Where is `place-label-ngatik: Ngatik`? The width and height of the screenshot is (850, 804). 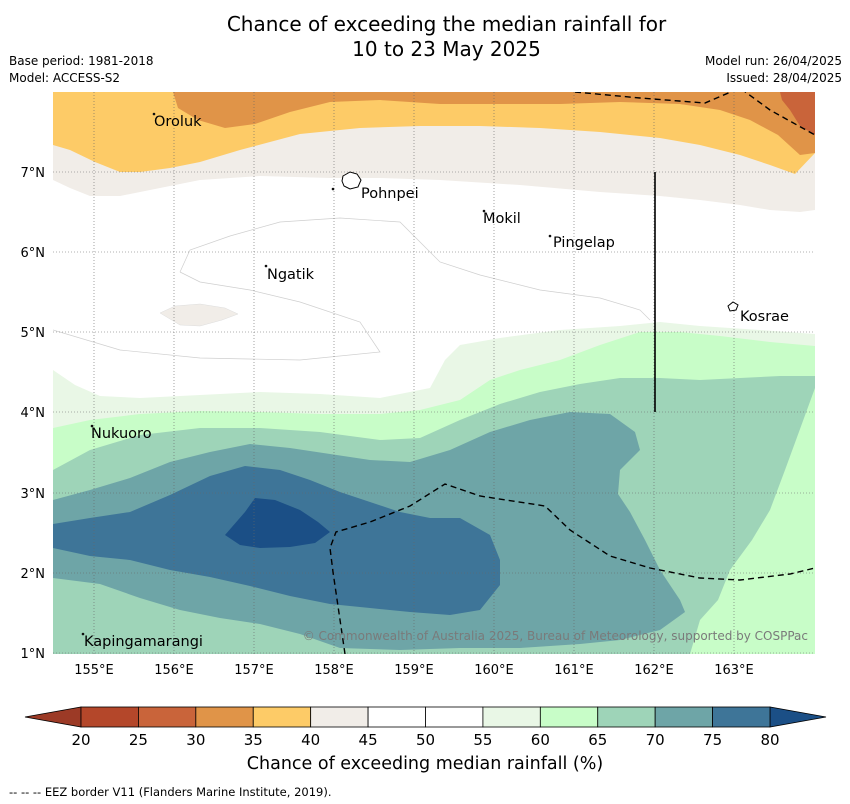
place-label-ngatik: Ngatik is located at coordinates (291, 275).